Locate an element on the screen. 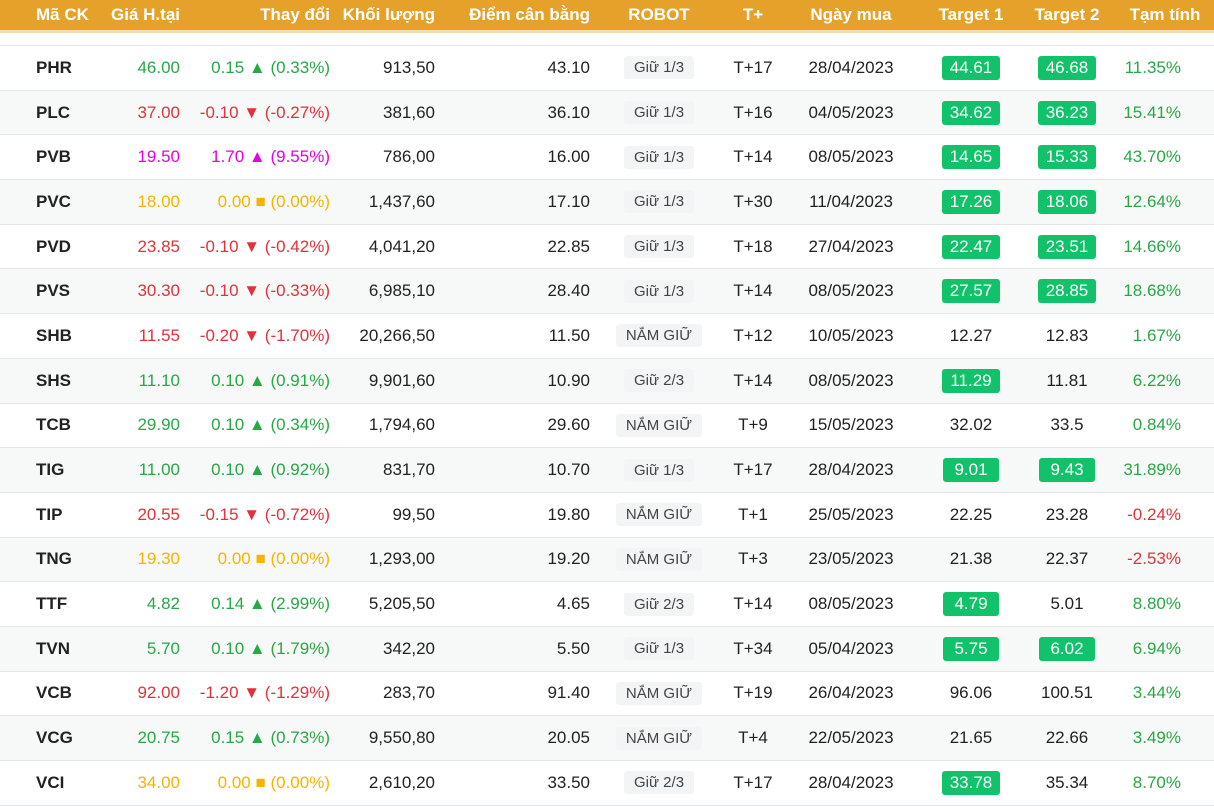 This screenshot has height=806, width=1214. volume: 283,70 is located at coordinates (382, 694).